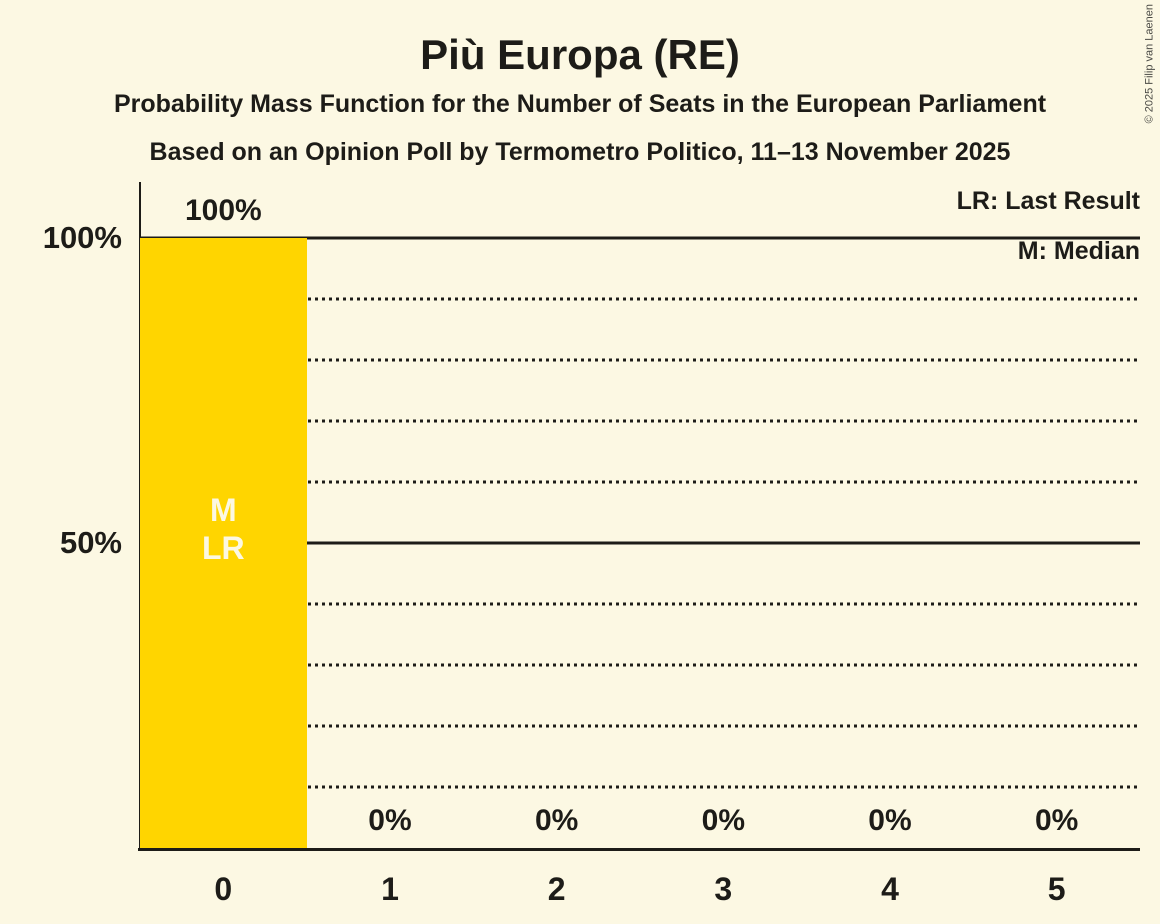 Image resolution: width=1160 pixels, height=924 pixels. What do you see at coordinates (1048, 201) in the screenshot?
I see `legend-last-result-label: LR: Last Result` at bounding box center [1048, 201].